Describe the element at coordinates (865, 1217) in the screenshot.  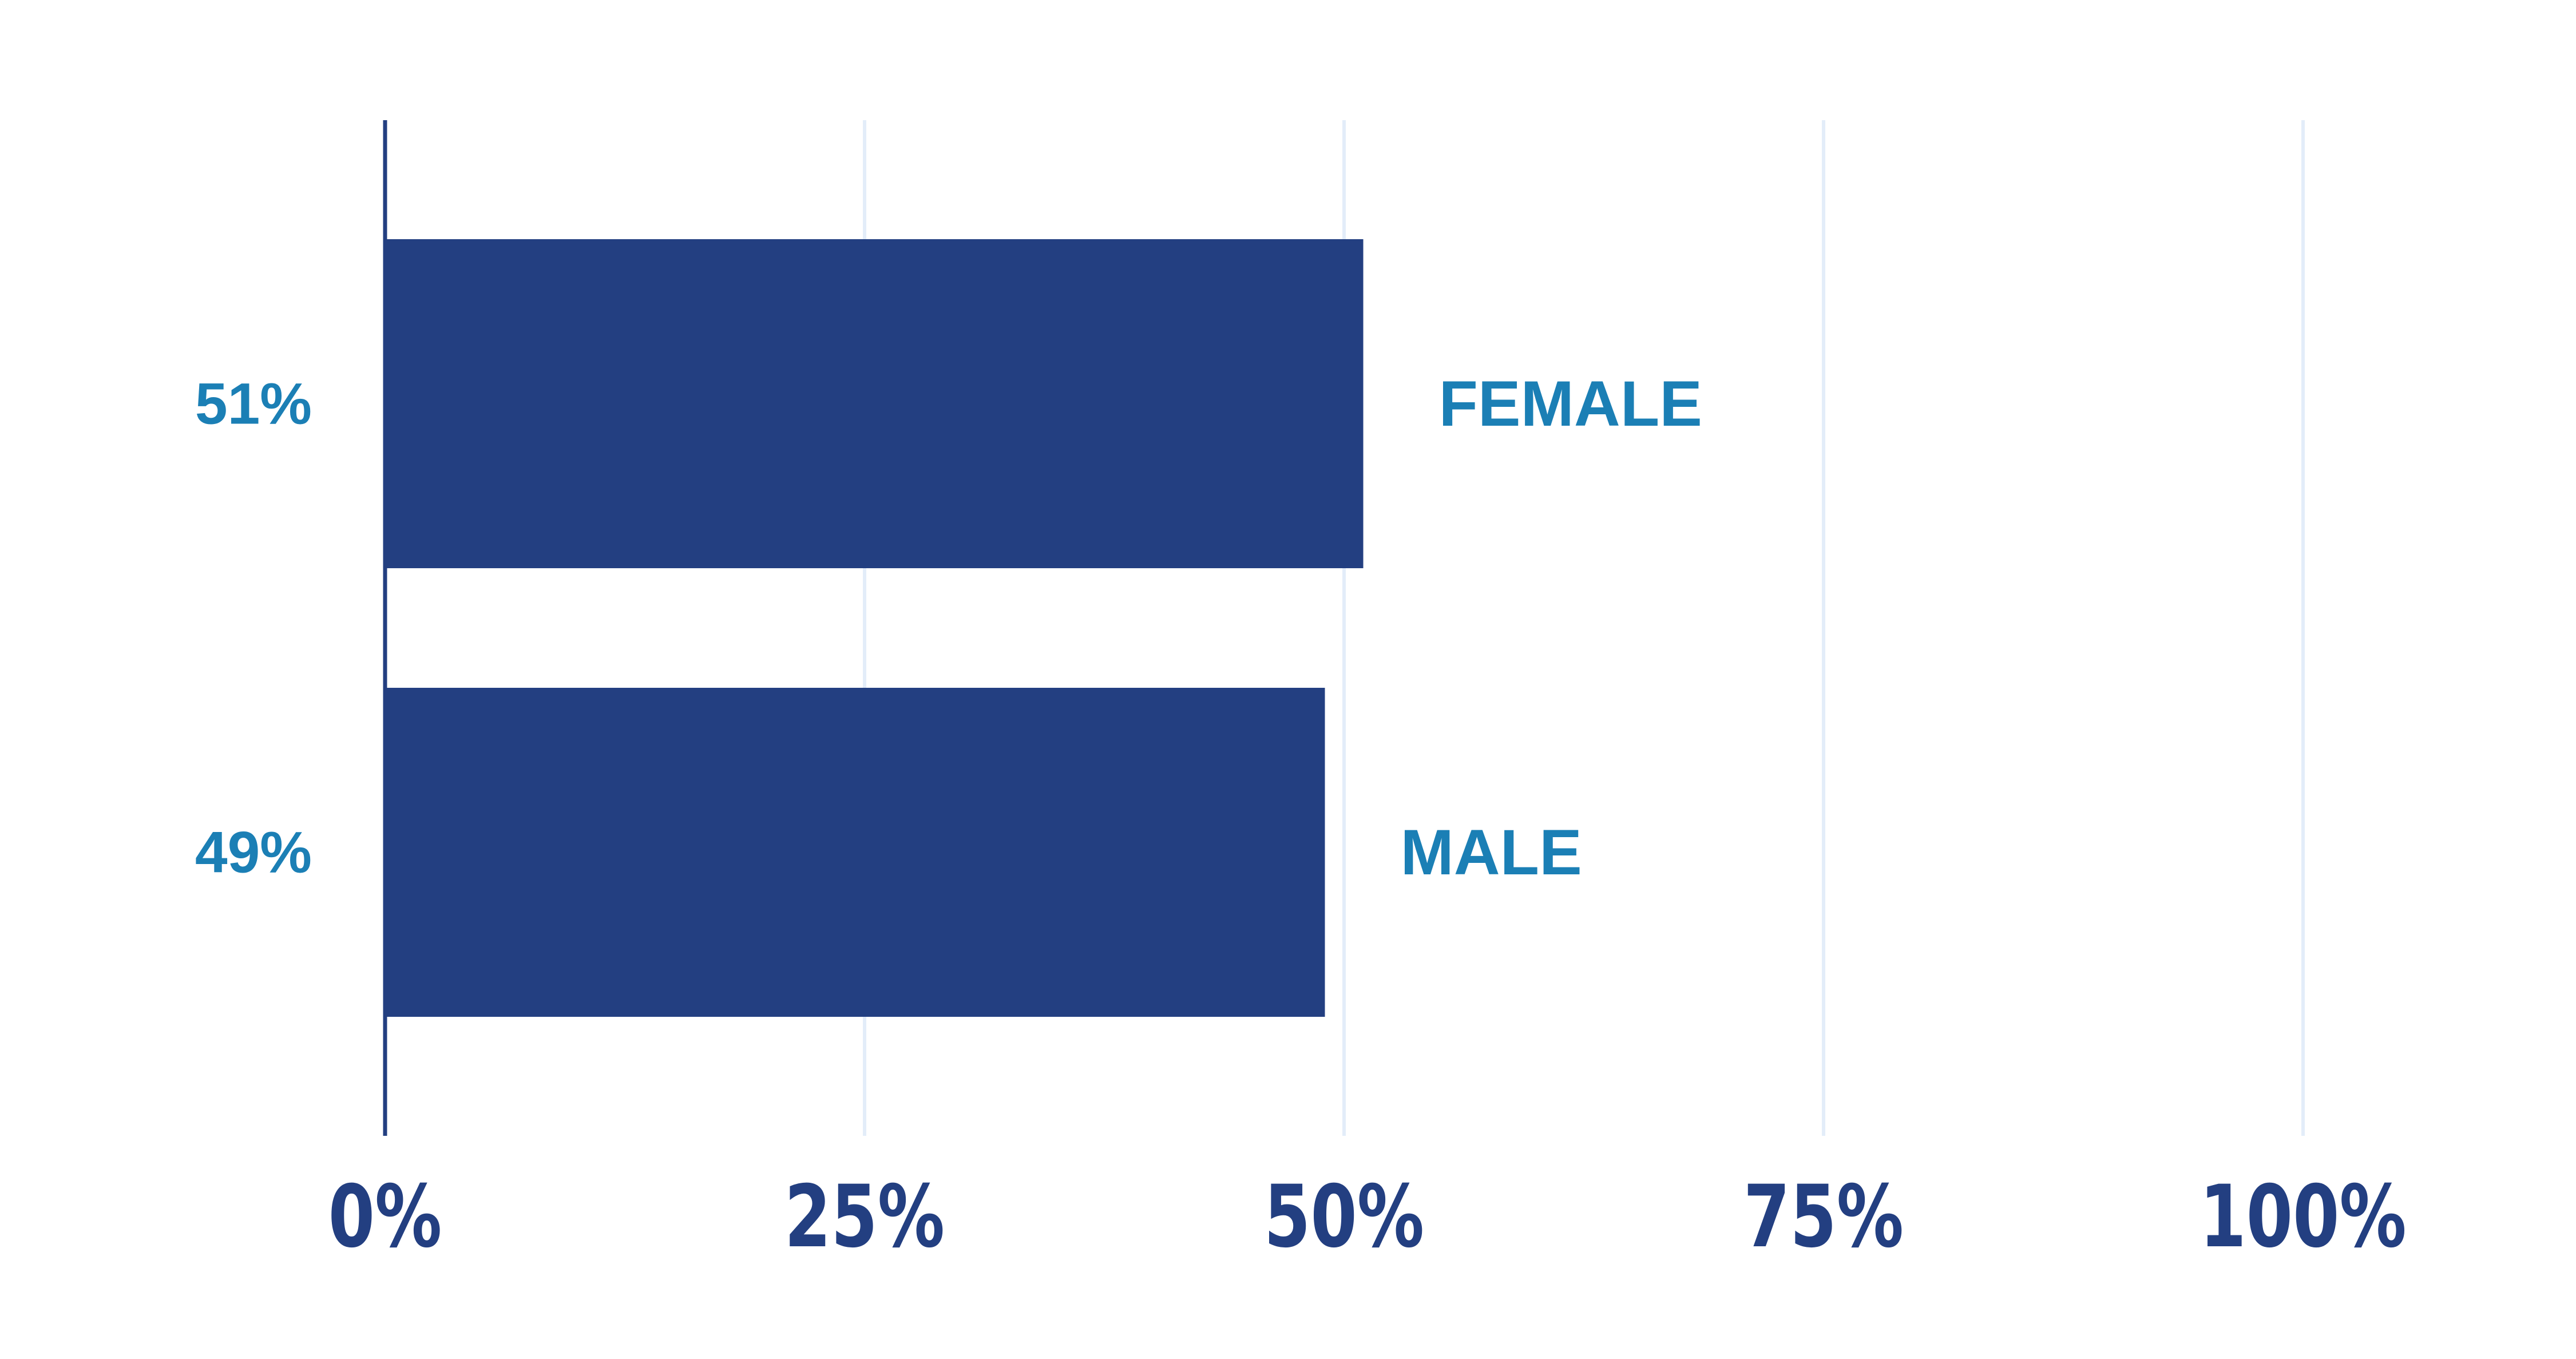
I see `x-tick-label-25: 25%` at that location.